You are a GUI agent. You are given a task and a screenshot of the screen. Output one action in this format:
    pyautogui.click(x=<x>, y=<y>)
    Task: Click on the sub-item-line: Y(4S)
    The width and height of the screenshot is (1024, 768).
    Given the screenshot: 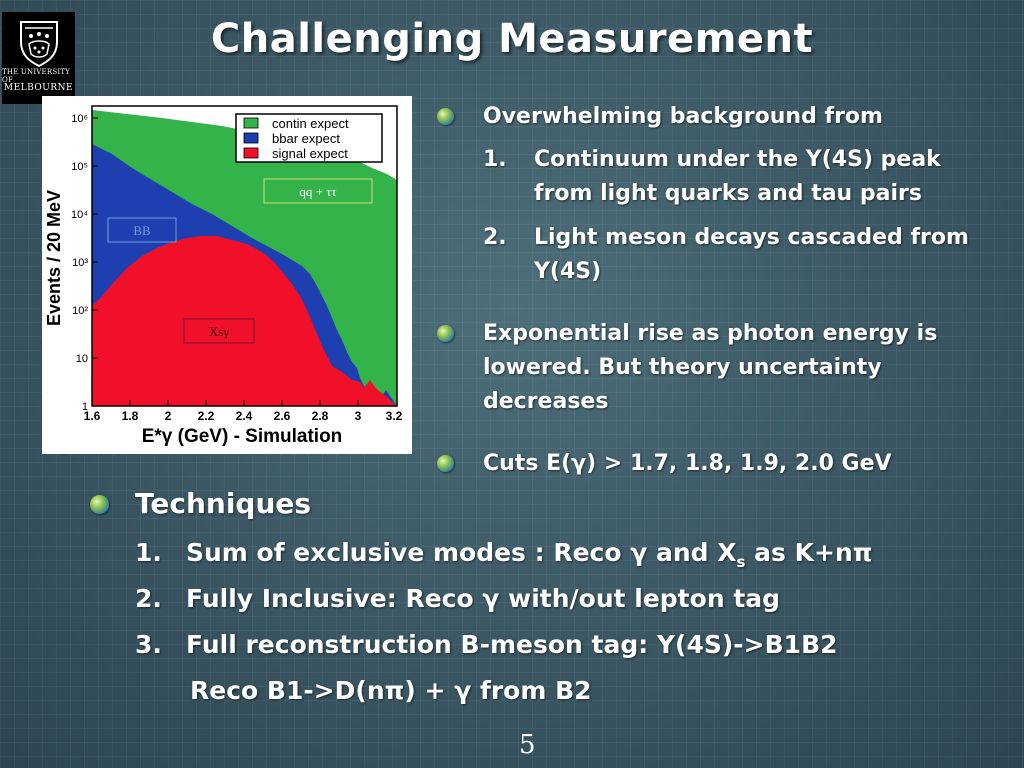 What is the action you would take?
    pyautogui.click(x=568, y=271)
    